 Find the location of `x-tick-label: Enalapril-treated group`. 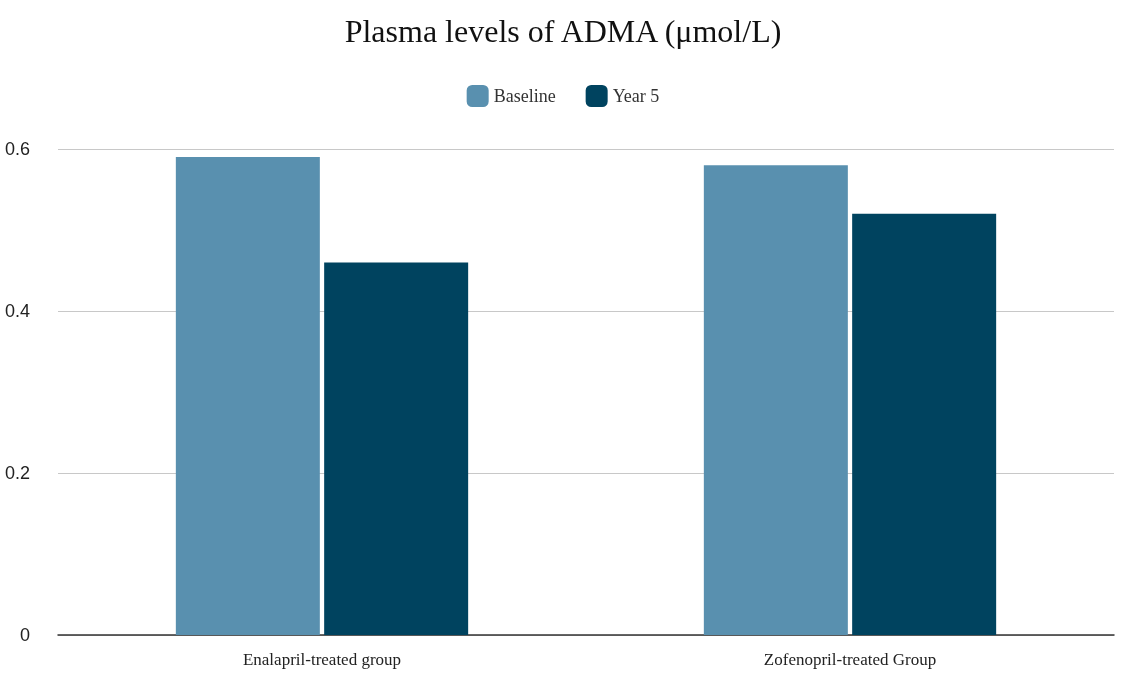

x-tick-label: Enalapril-treated group is located at coordinates (322, 659).